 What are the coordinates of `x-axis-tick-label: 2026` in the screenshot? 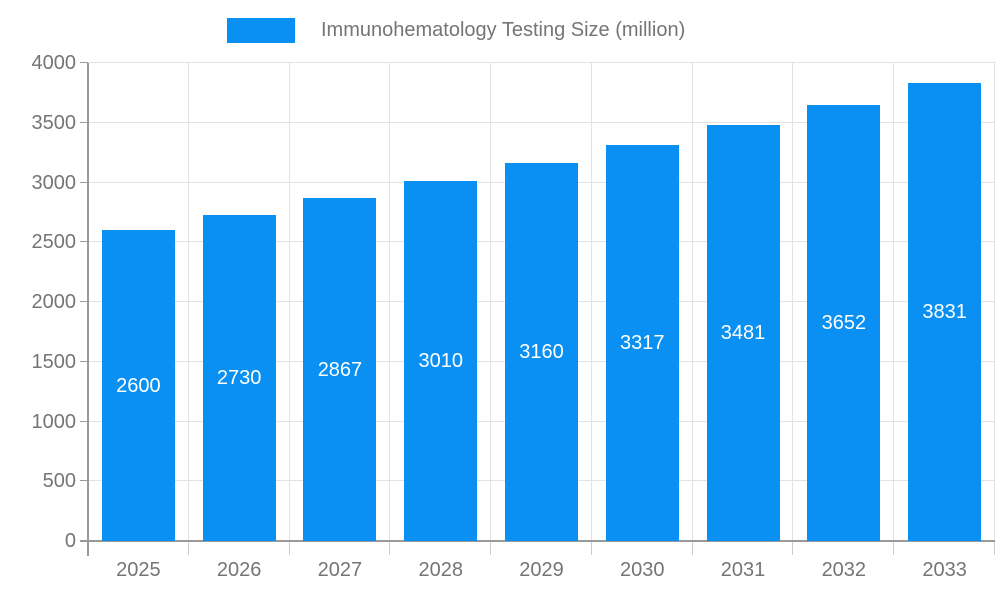 It's located at (239, 570).